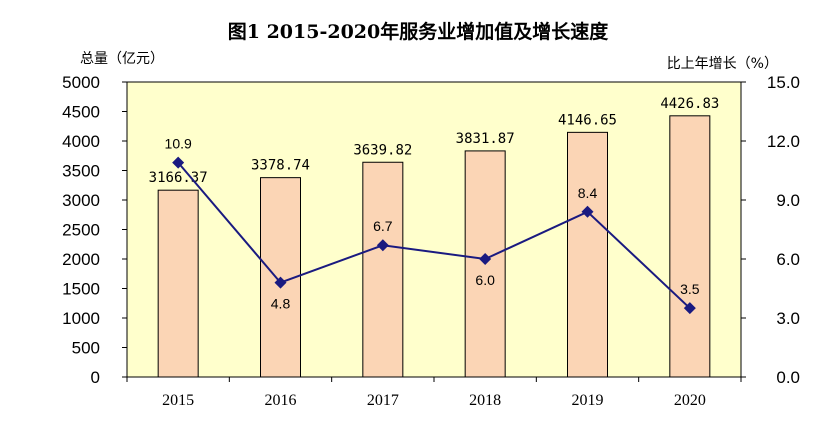 The width and height of the screenshot is (837, 436). I want to click on x-tick-label: 2019, so click(588, 400).